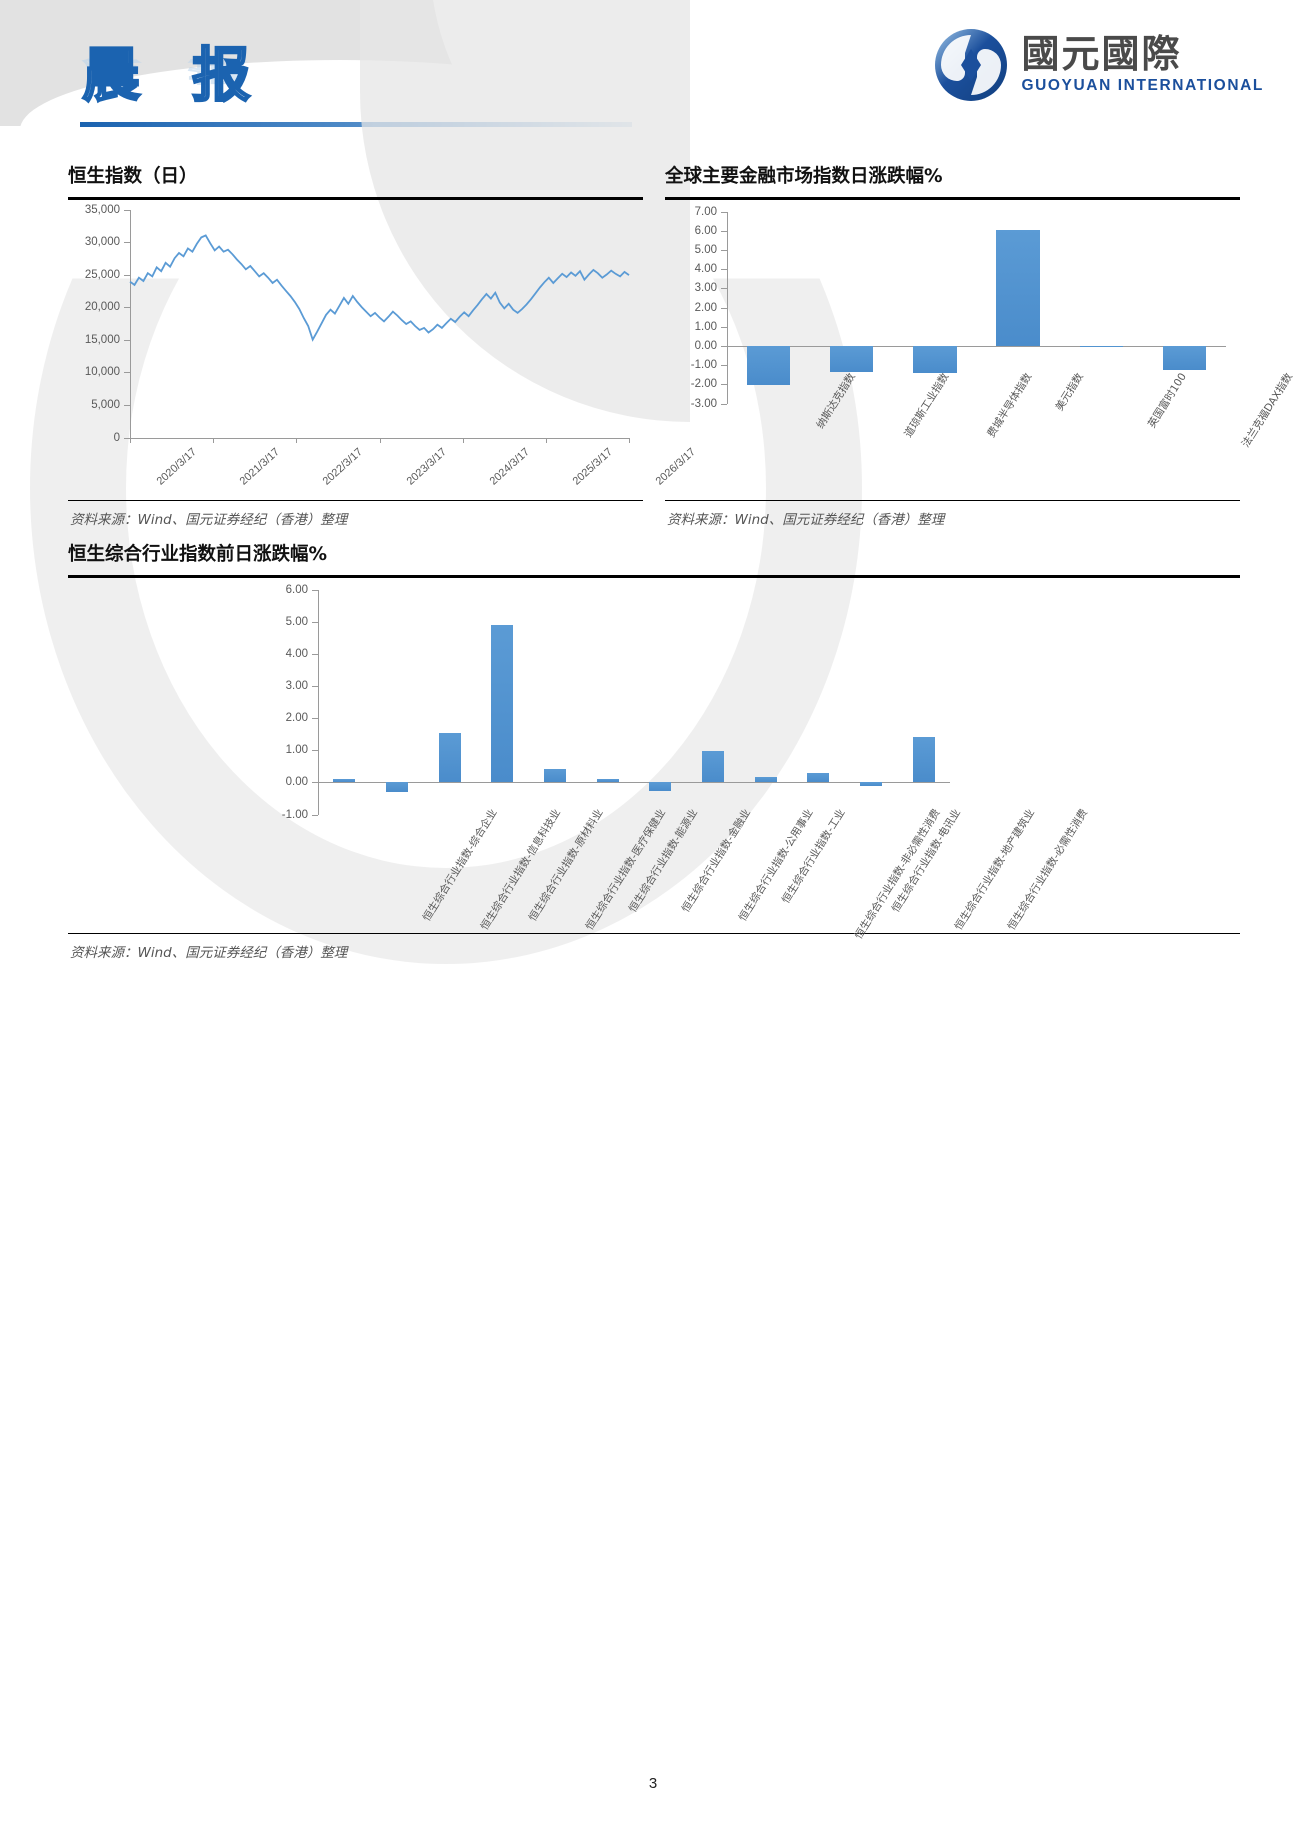  What do you see at coordinates (102, 242) in the screenshot?
I see `y-tick-label: 30,000` at bounding box center [102, 242].